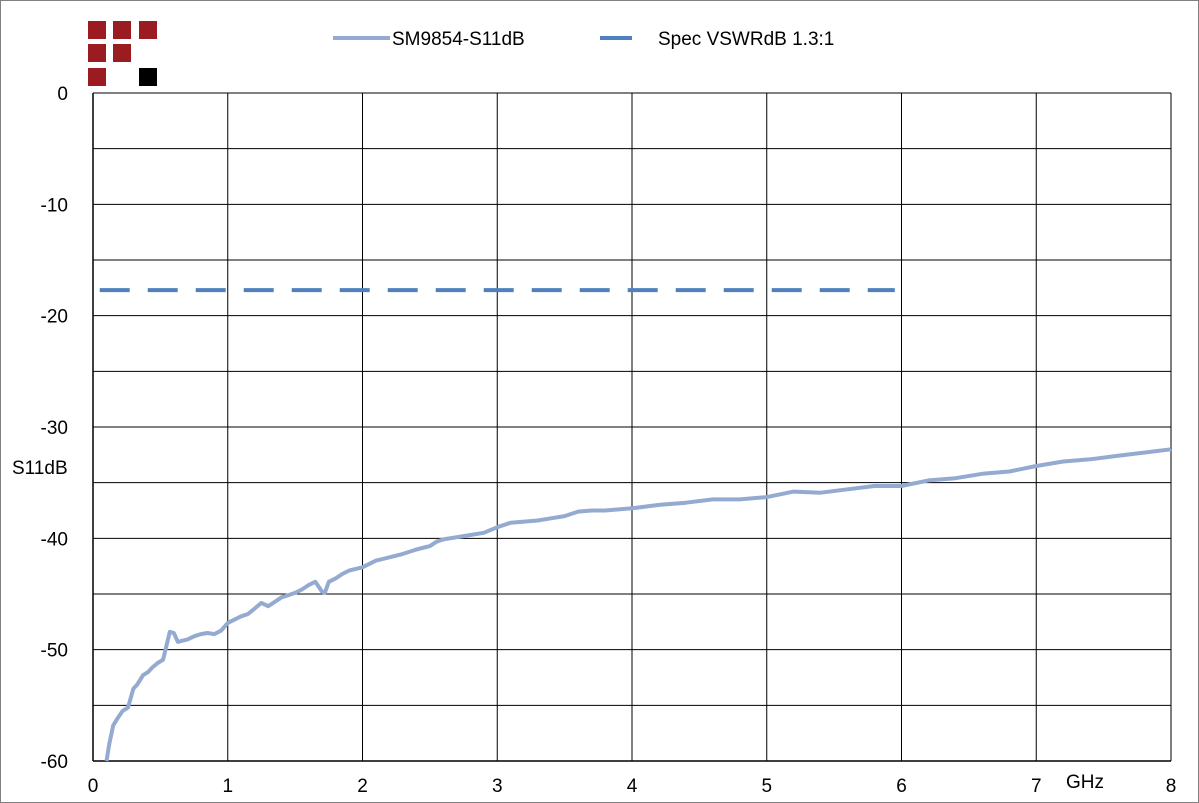 Image resolution: width=1199 pixels, height=803 pixels. What do you see at coordinates (54, 762) in the screenshot?
I see `y-tick-label: -60` at bounding box center [54, 762].